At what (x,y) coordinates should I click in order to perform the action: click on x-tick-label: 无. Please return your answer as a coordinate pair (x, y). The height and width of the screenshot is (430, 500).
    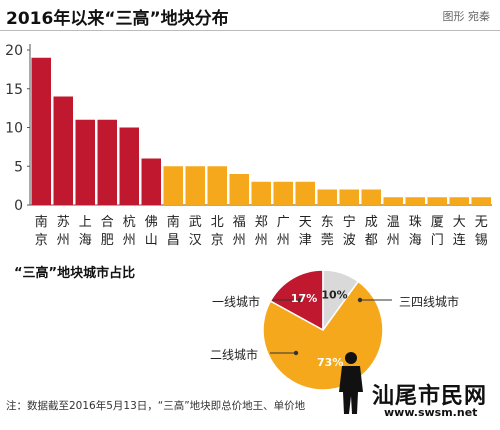
    Looking at the image, I should click on (481, 222).